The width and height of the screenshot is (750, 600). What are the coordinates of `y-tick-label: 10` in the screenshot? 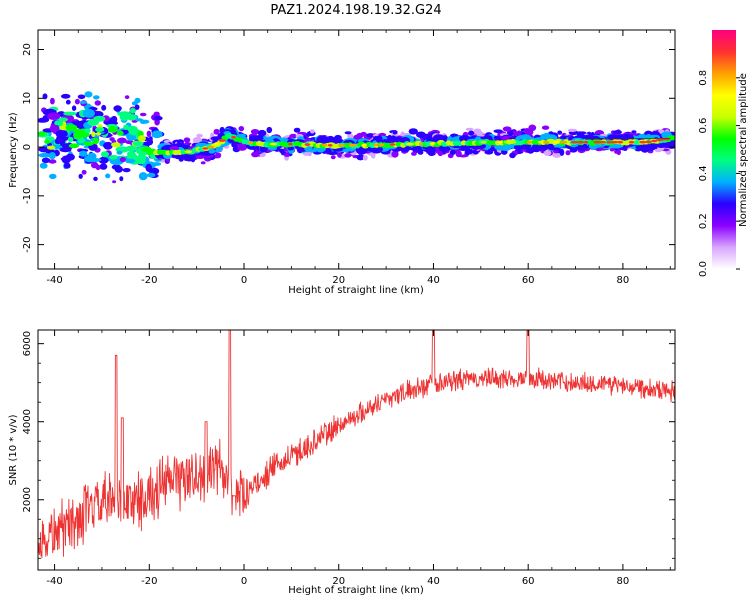 It's located at (27, 98).